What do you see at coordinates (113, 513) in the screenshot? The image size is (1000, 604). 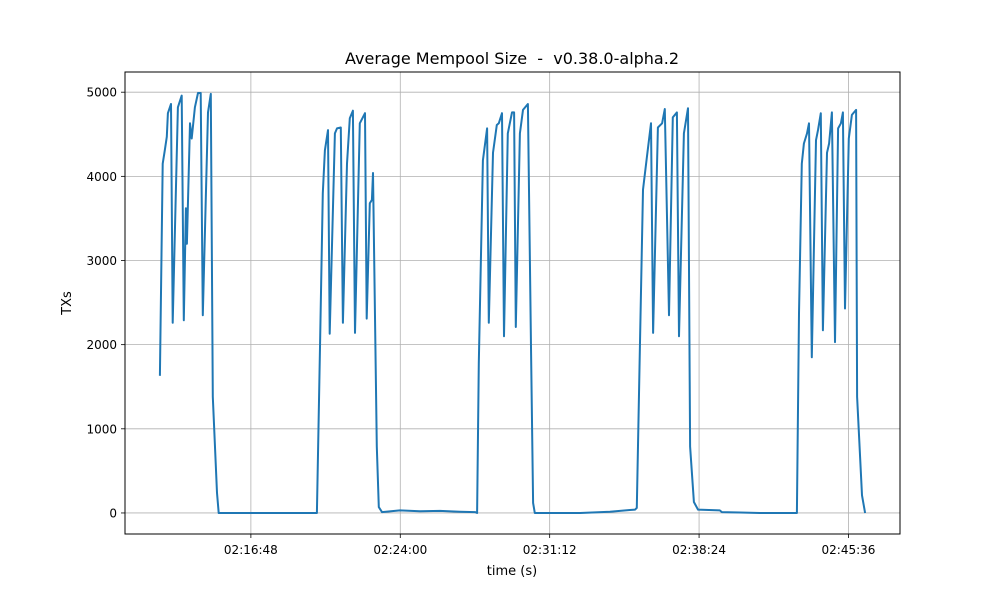 I see `y-tick-label: 0` at bounding box center [113, 513].